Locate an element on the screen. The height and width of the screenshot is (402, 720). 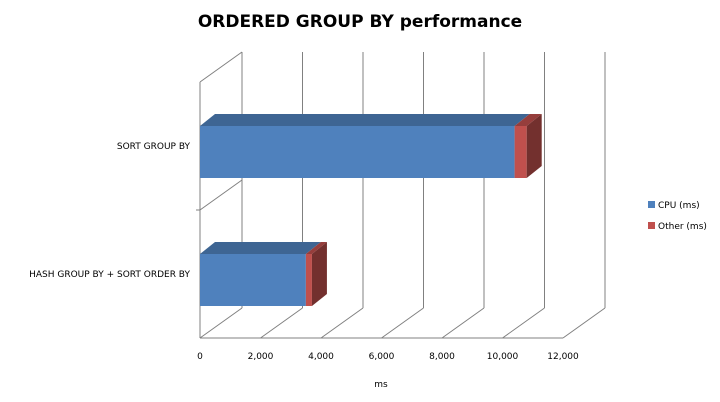
x-tick-label: 6,000 is located at coordinates (382, 357).